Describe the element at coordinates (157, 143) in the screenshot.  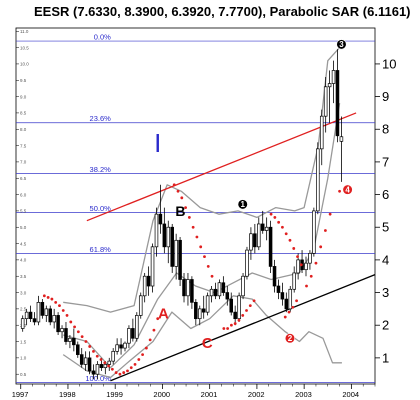
I see `wave-label: I` at that location.